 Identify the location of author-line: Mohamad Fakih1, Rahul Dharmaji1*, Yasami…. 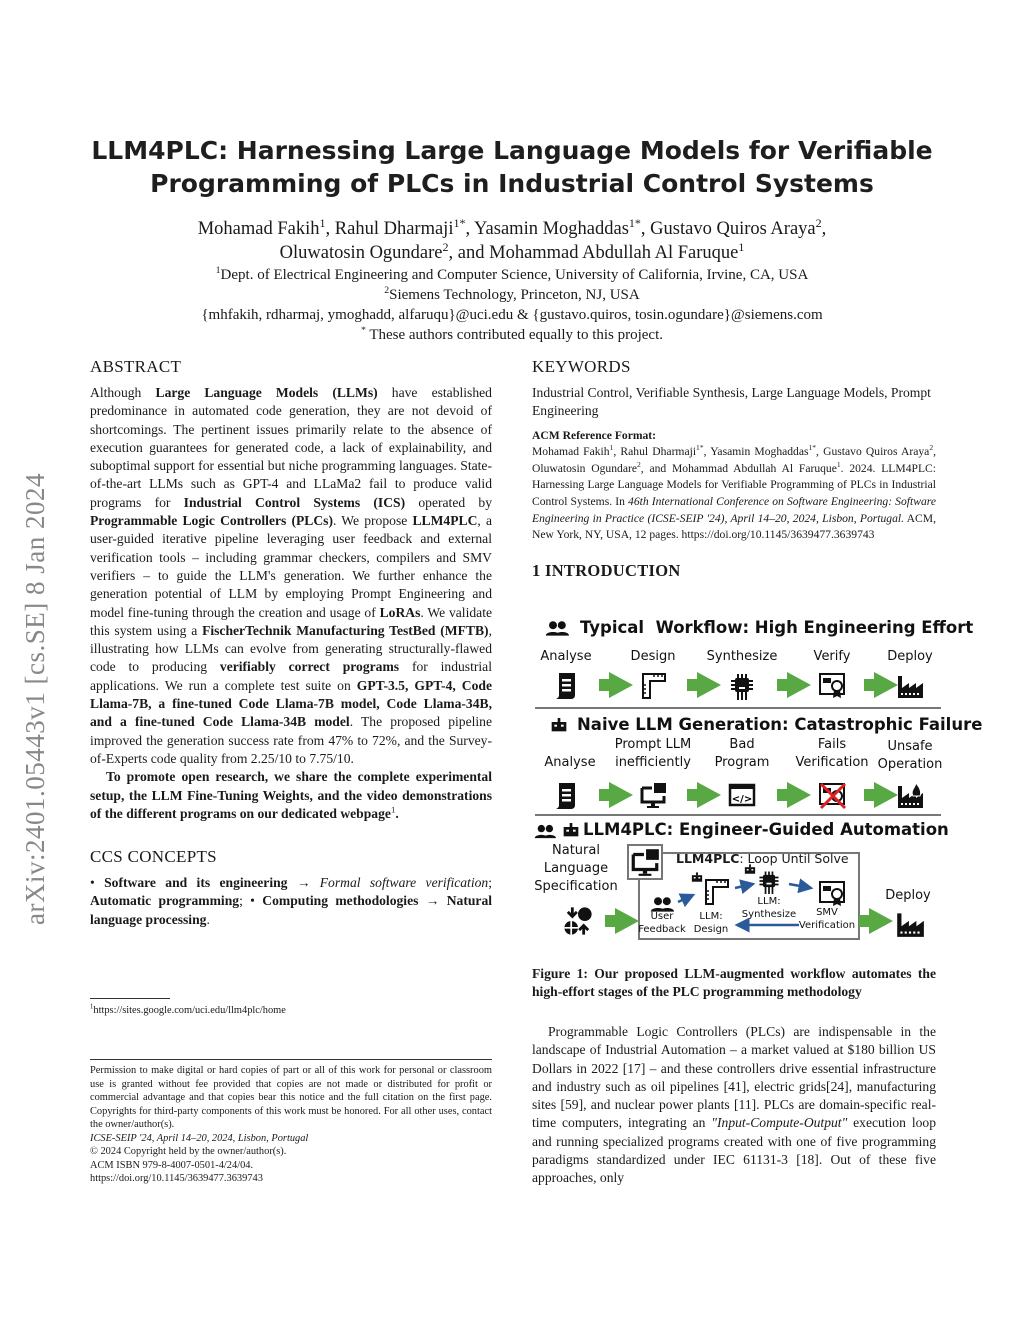
(512, 229).